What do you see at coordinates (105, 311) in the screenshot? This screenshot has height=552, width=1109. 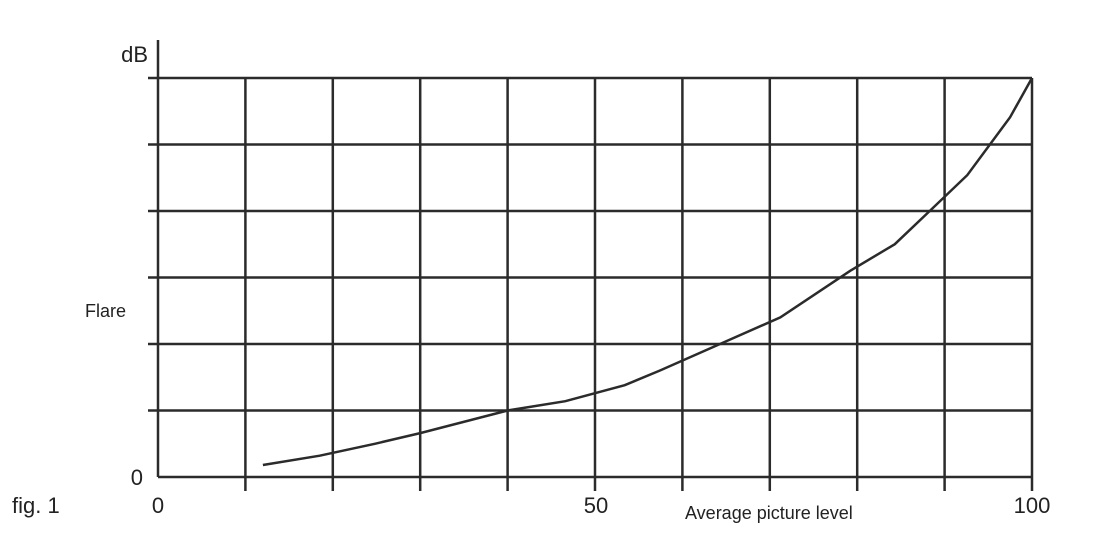 I see `y-axis-label: Flare` at bounding box center [105, 311].